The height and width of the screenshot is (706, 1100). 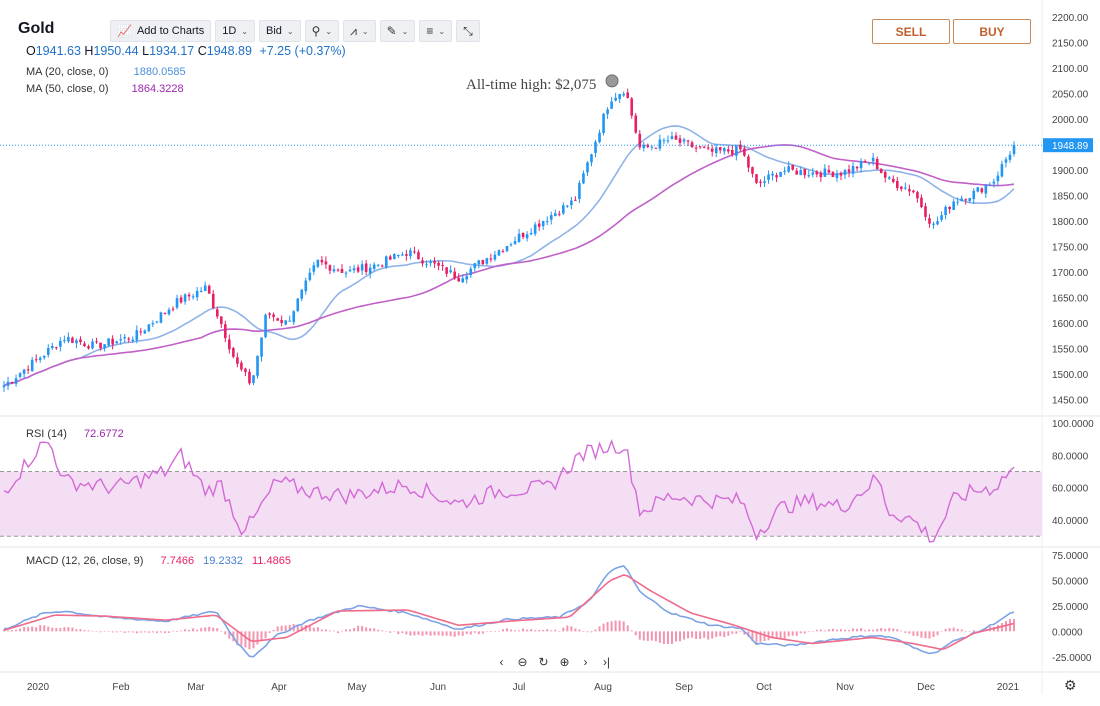 What do you see at coordinates (235, 31) in the screenshot?
I see `interval-select: 1D ⌄` at bounding box center [235, 31].